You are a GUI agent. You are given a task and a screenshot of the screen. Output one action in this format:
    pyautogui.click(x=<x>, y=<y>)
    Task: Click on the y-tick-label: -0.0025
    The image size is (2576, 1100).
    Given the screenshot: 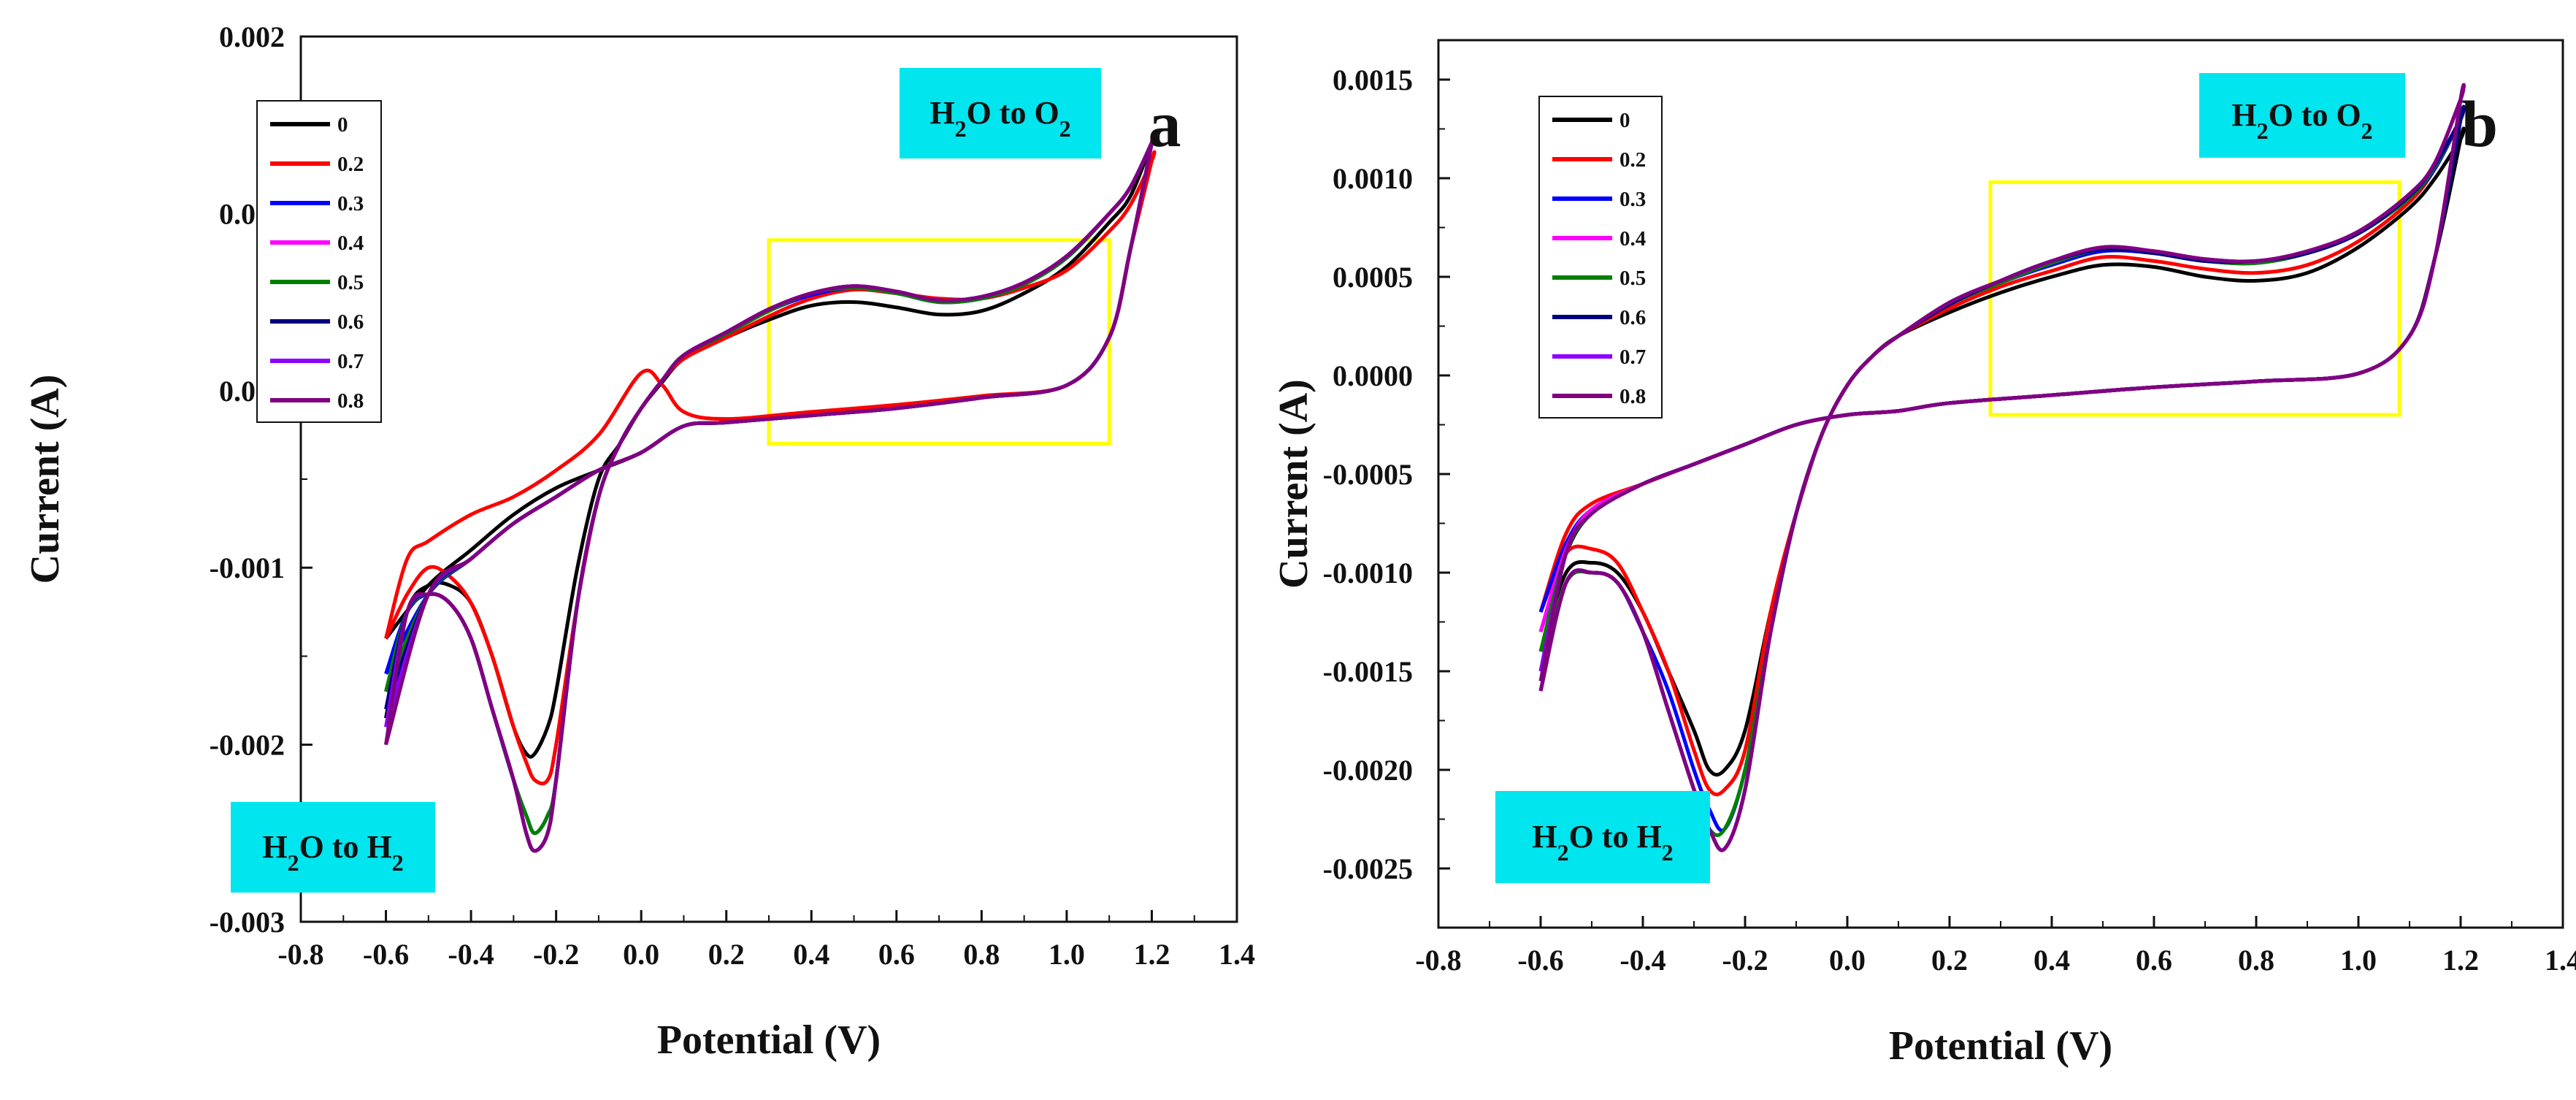 What is the action you would take?
    pyautogui.click(x=1368, y=868)
    